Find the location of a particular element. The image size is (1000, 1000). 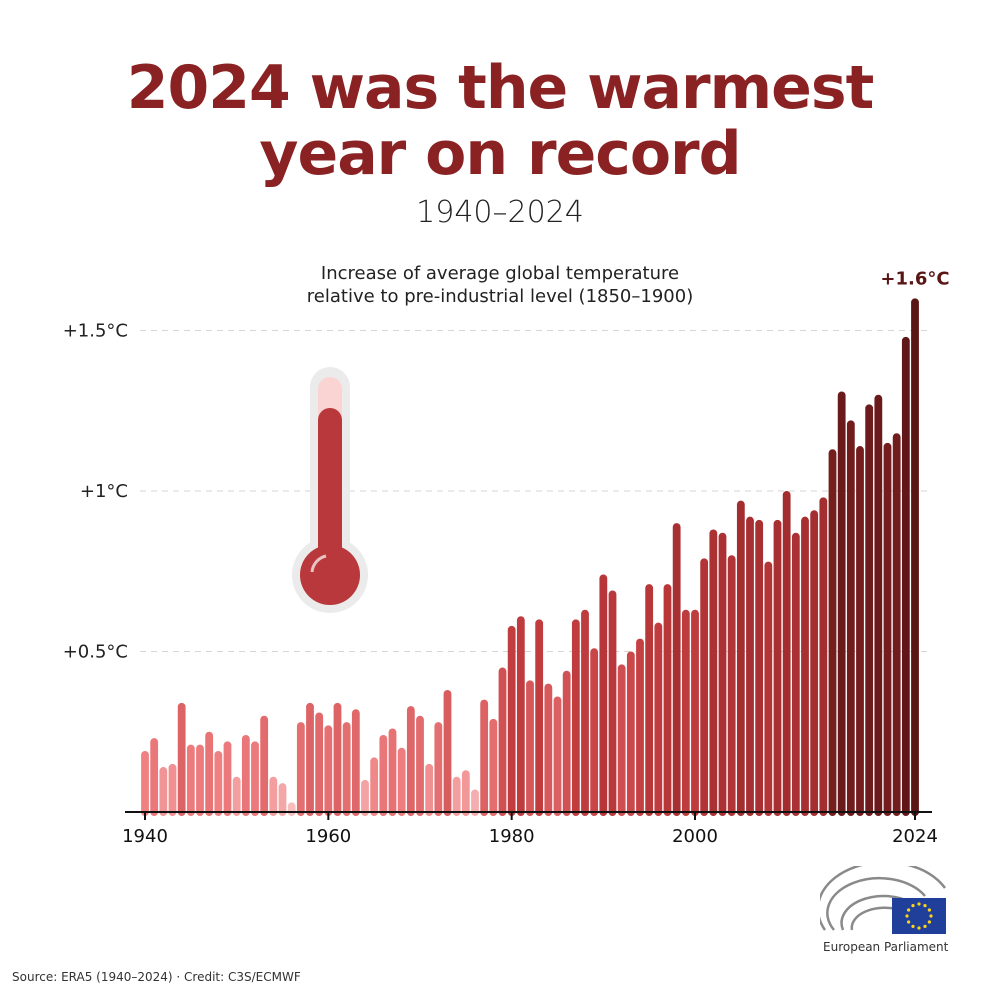

bar-2004 is located at coordinates (731, 685).